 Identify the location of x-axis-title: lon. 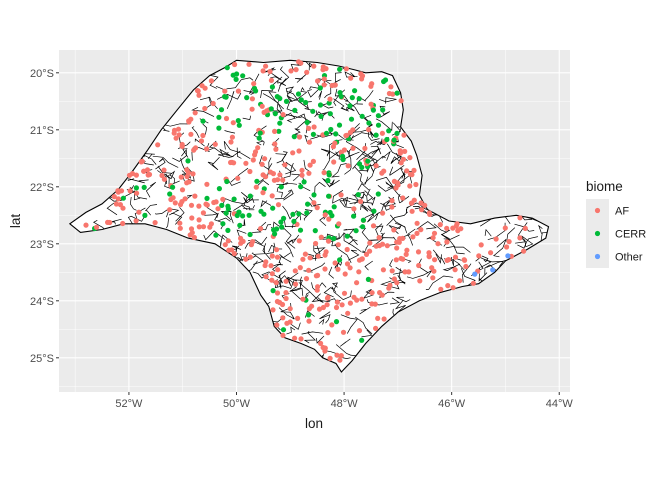
(314, 423).